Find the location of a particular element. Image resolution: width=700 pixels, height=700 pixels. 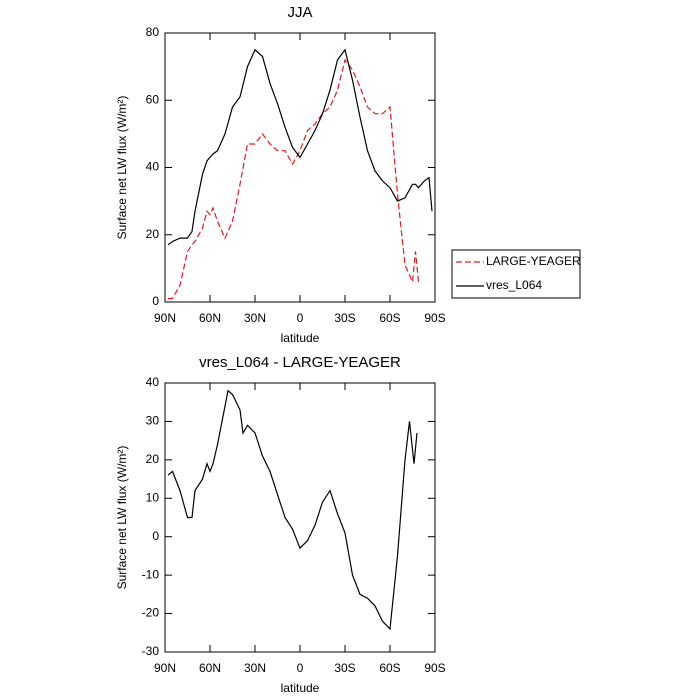

y-tick-label: -10 is located at coordinates (151, 574).